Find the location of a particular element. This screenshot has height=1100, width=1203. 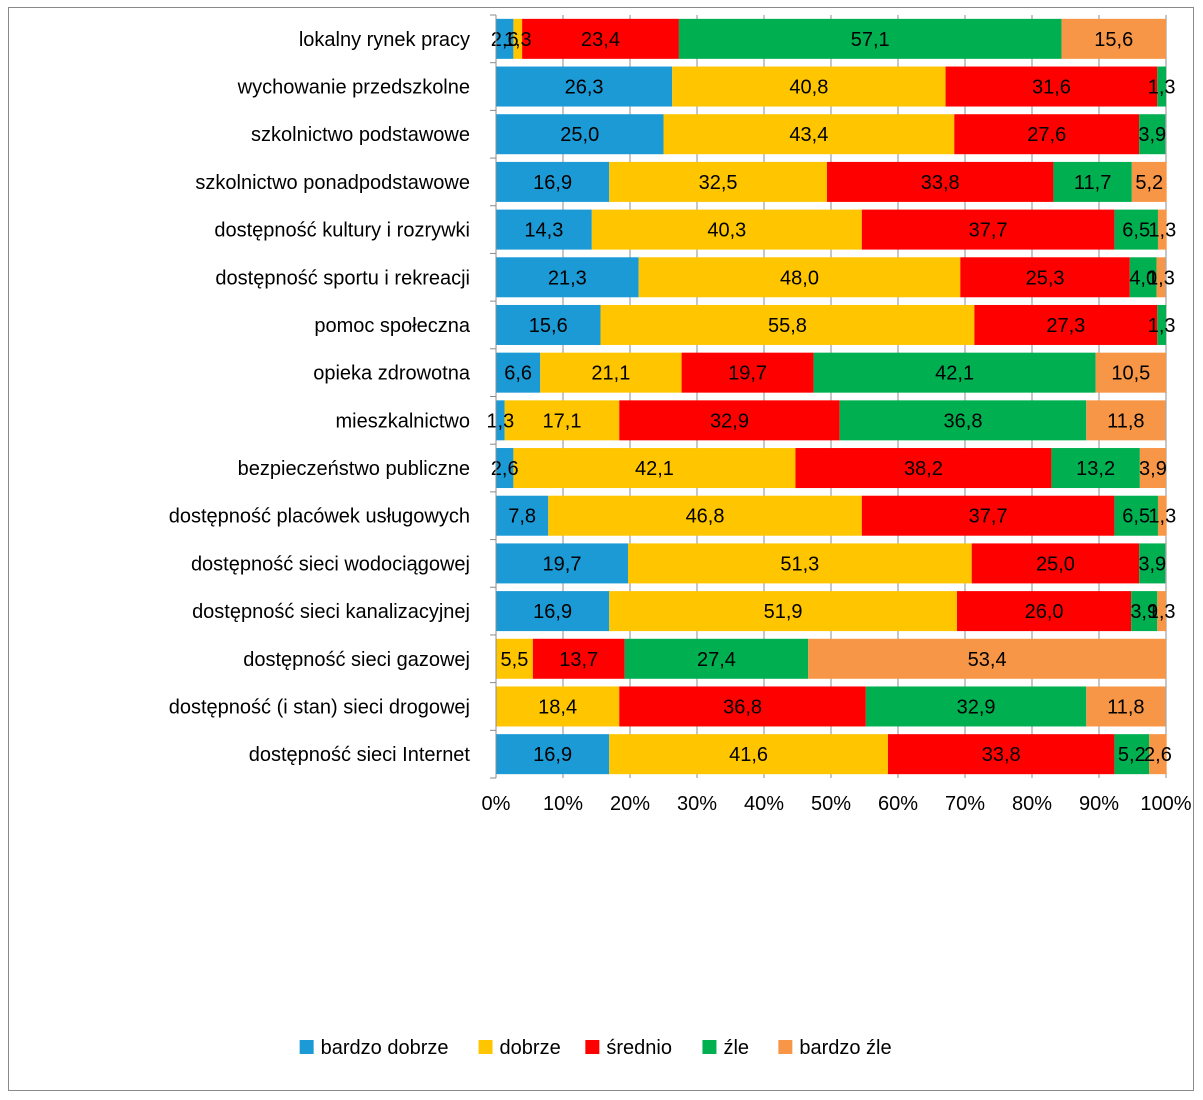

data-label: 13,2 is located at coordinates (1095, 469).